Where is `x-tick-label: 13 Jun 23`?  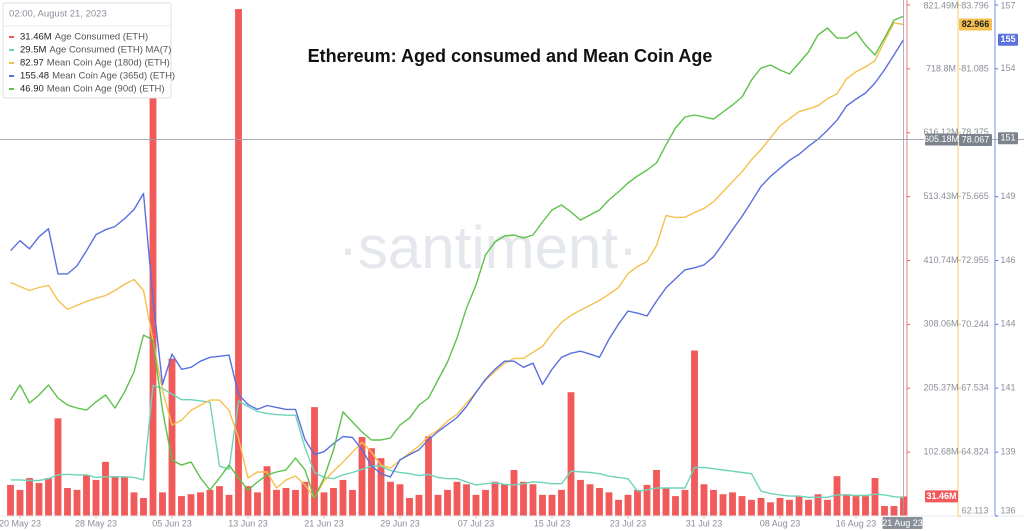
x-tick-label: 13 Jun 23 is located at coordinates (248, 523).